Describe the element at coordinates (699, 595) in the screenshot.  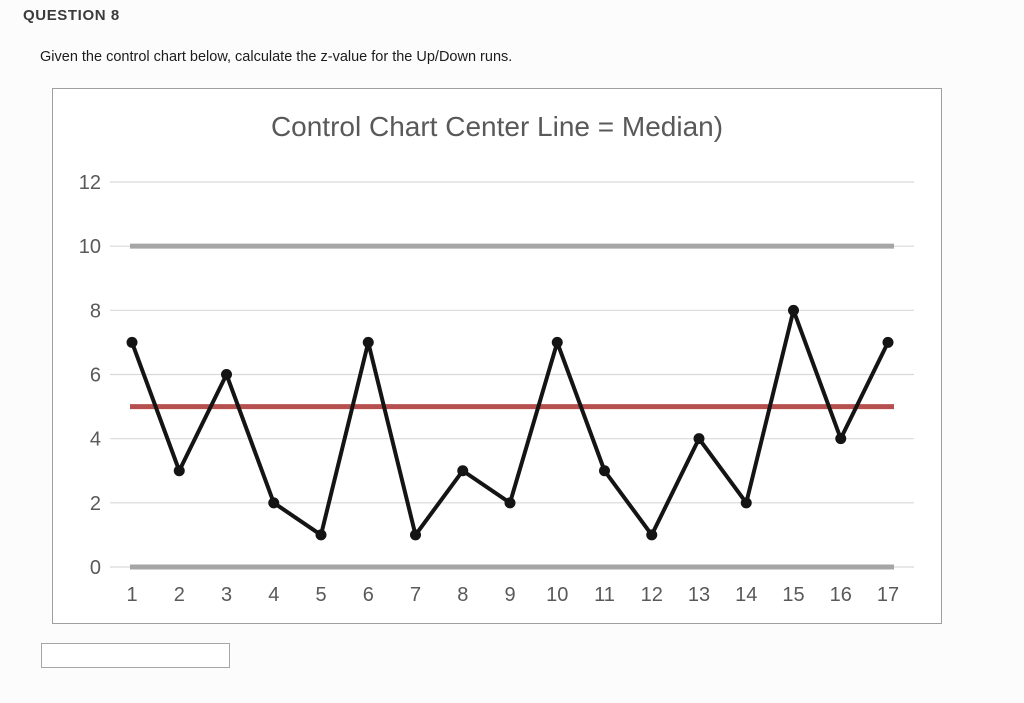
I see `svg-text: 13` at that location.